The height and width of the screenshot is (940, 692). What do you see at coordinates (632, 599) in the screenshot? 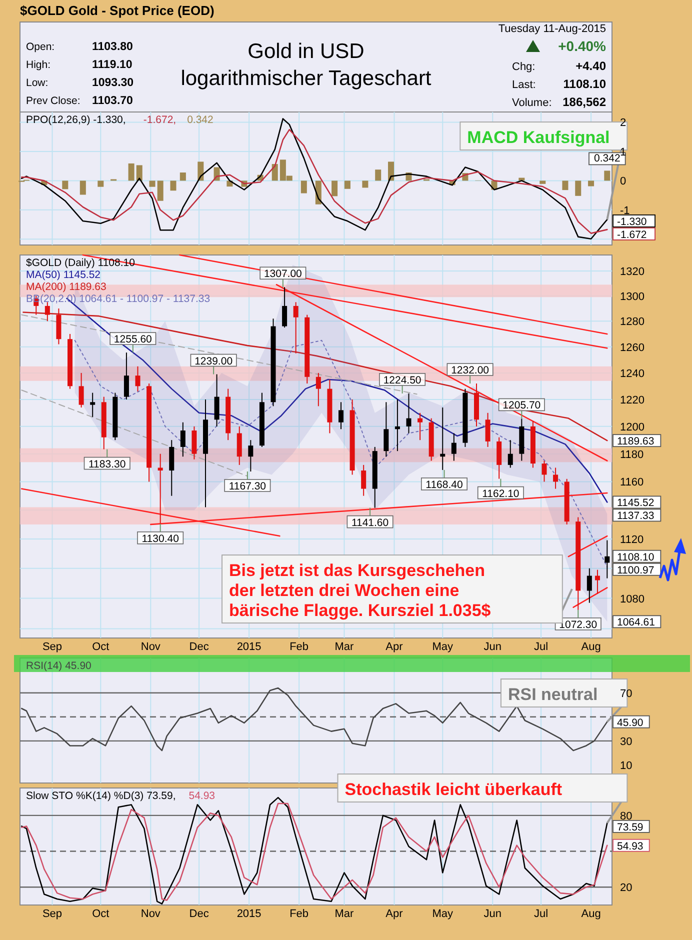
I see `y-tick-label: 1080` at bounding box center [632, 599].